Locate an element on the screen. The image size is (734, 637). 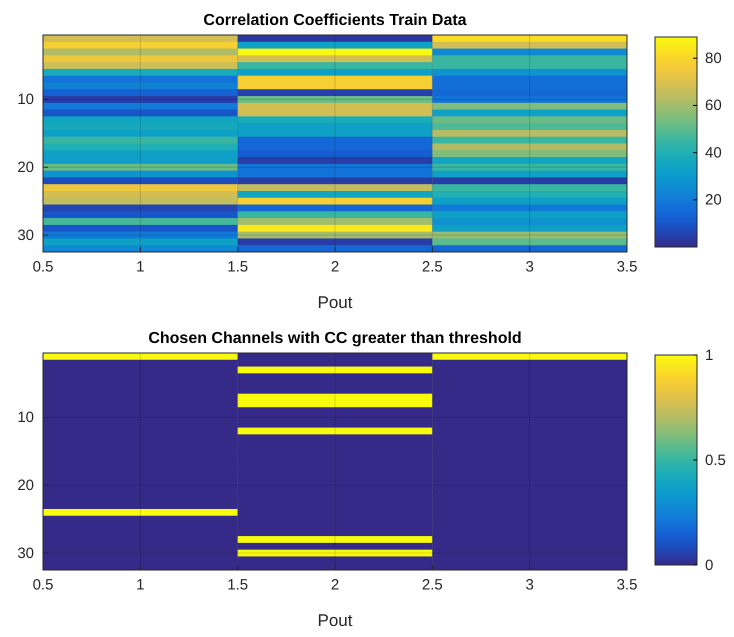
color-bar-label: 1 is located at coordinates (709, 355).